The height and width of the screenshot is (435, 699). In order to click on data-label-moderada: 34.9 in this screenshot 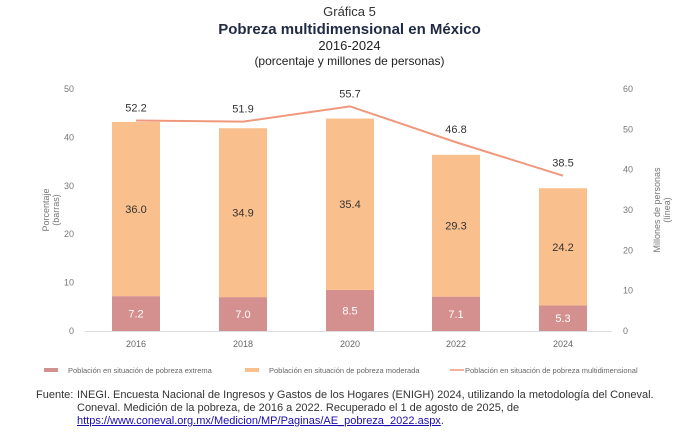, I will do `click(242, 214)`.